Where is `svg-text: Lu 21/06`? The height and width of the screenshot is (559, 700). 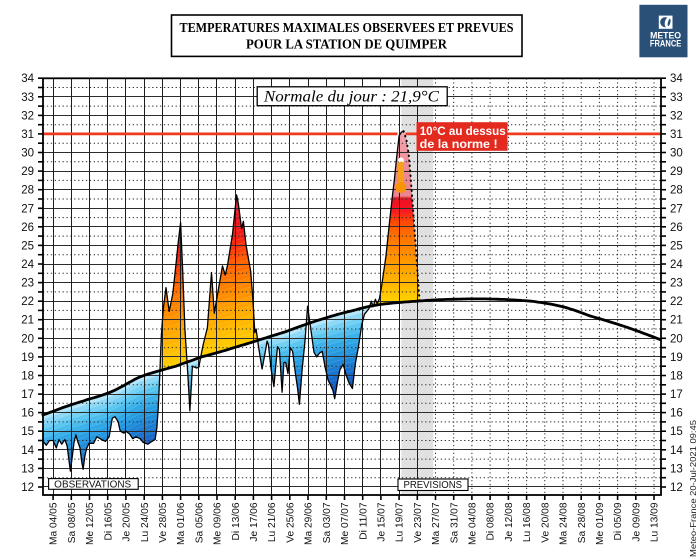 svg-text: Lu 21/06 is located at coordinates (272, 522).